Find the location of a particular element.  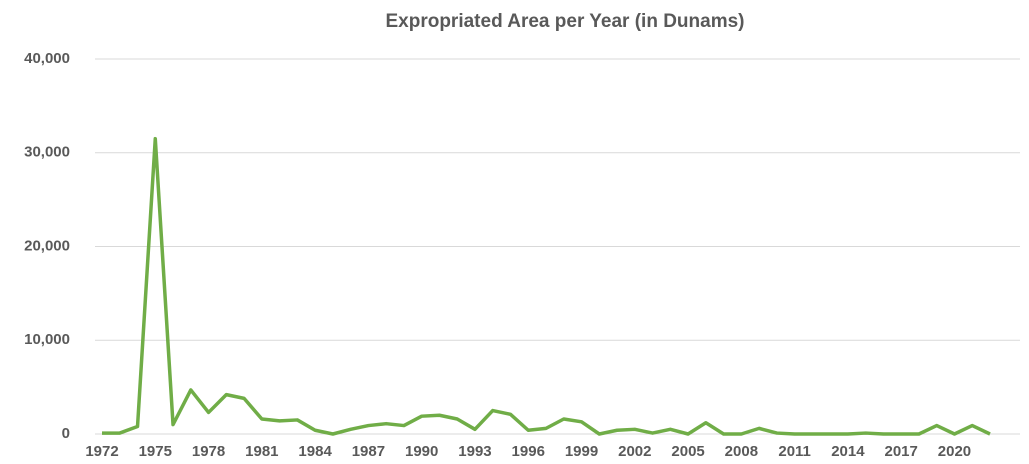

x-tick-label: 1999 is located at coordinates (581, 451).